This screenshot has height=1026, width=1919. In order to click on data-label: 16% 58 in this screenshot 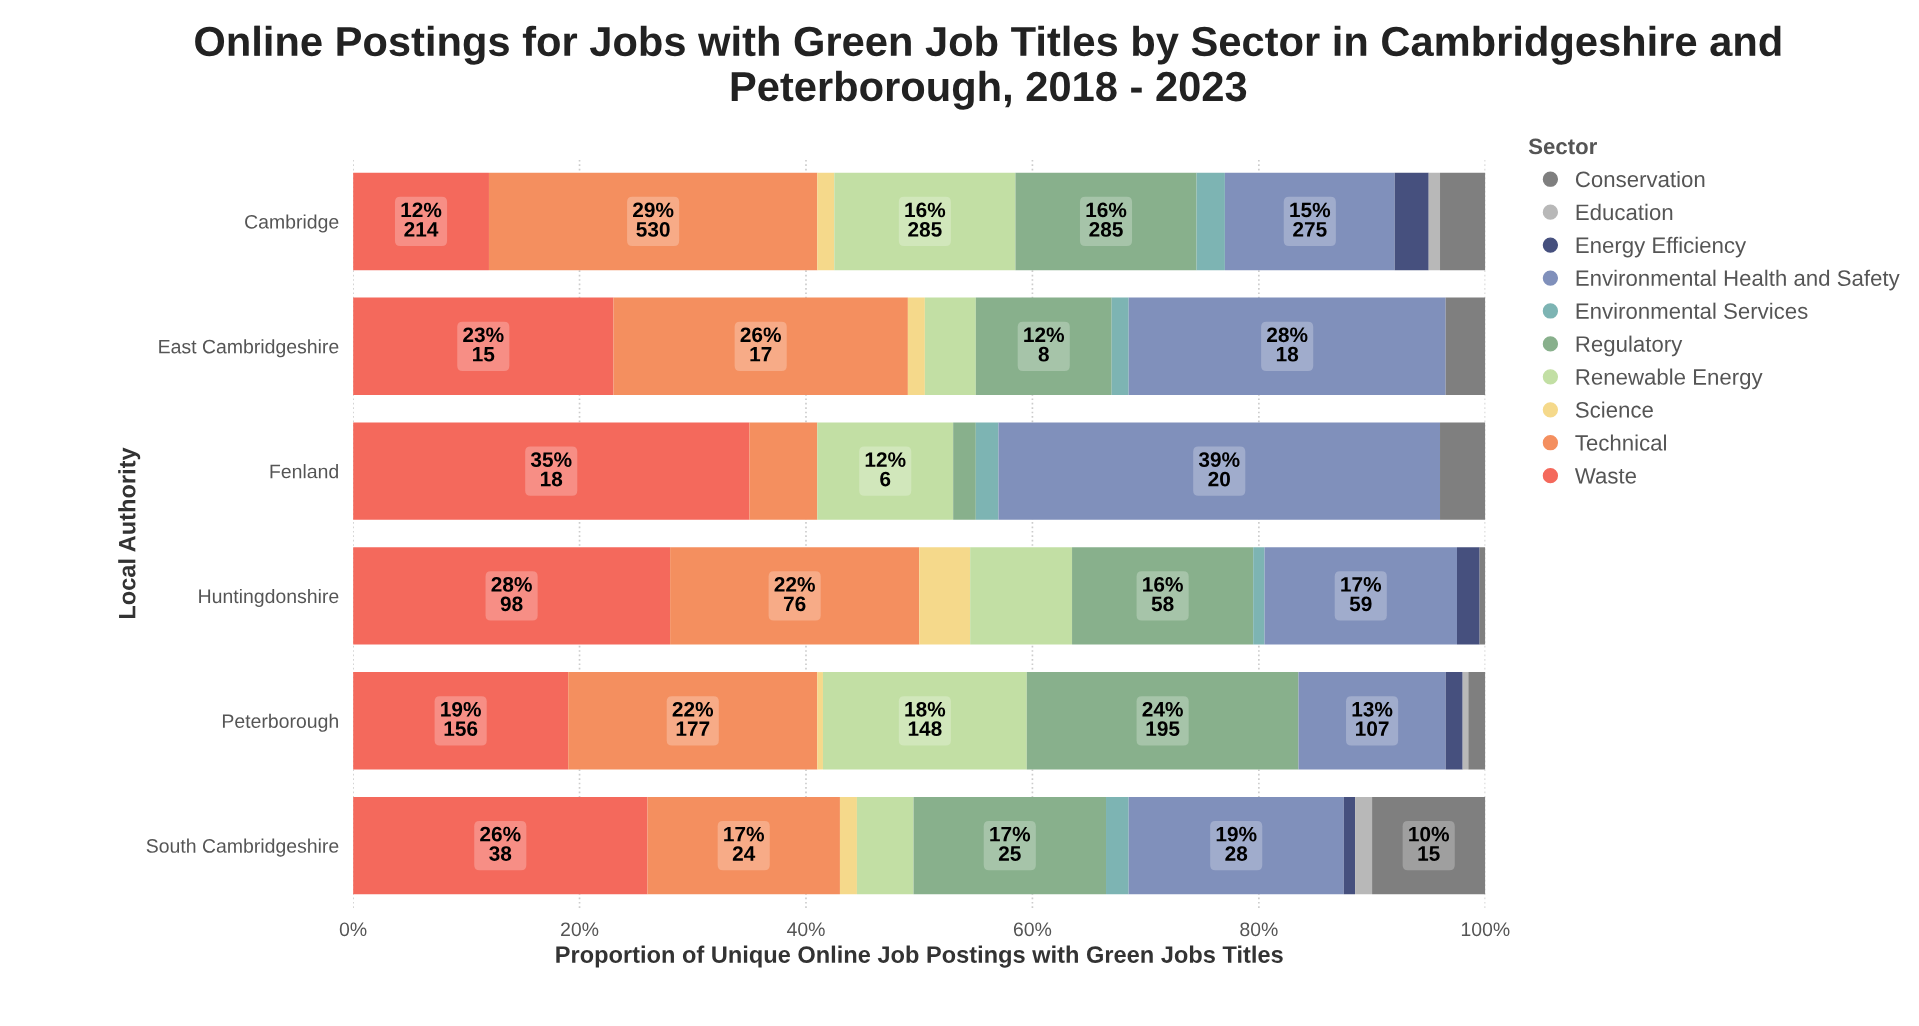, I will do `click(1163, 594)`.